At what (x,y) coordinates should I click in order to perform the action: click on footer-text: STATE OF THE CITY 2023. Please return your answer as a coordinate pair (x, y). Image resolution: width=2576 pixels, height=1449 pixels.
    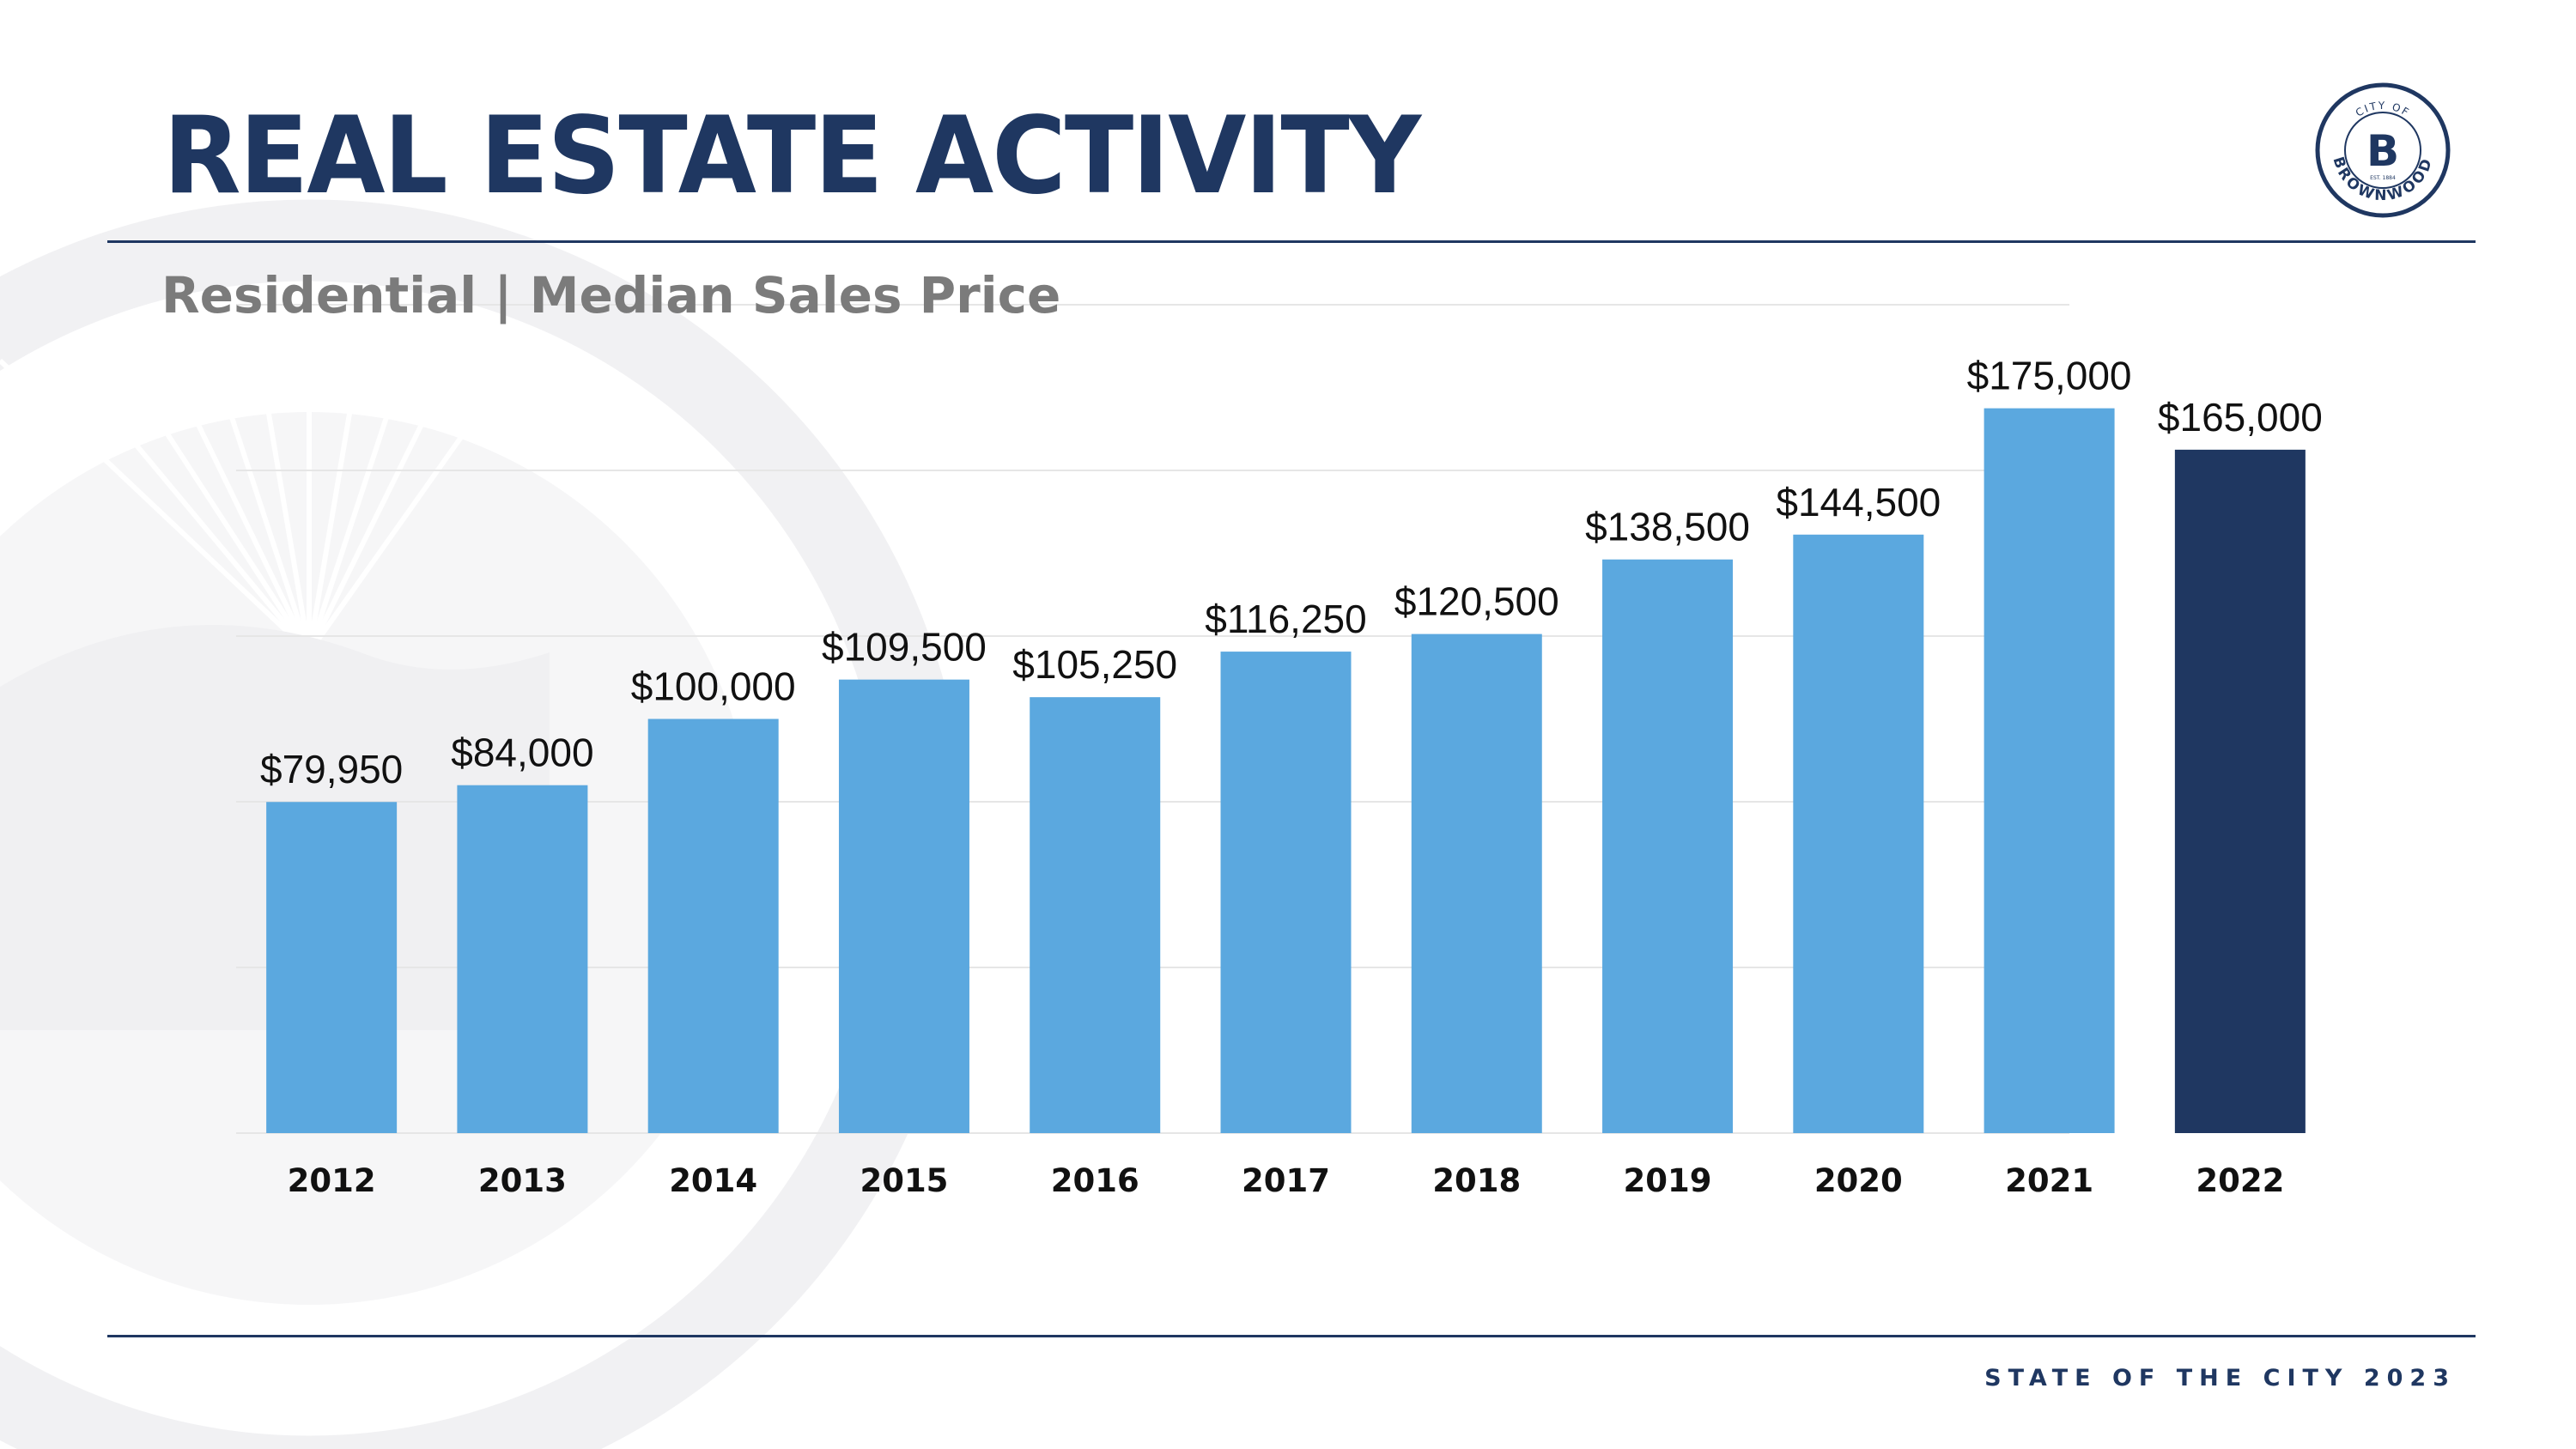
    Looking at the image, I should click on (2220, 1378).